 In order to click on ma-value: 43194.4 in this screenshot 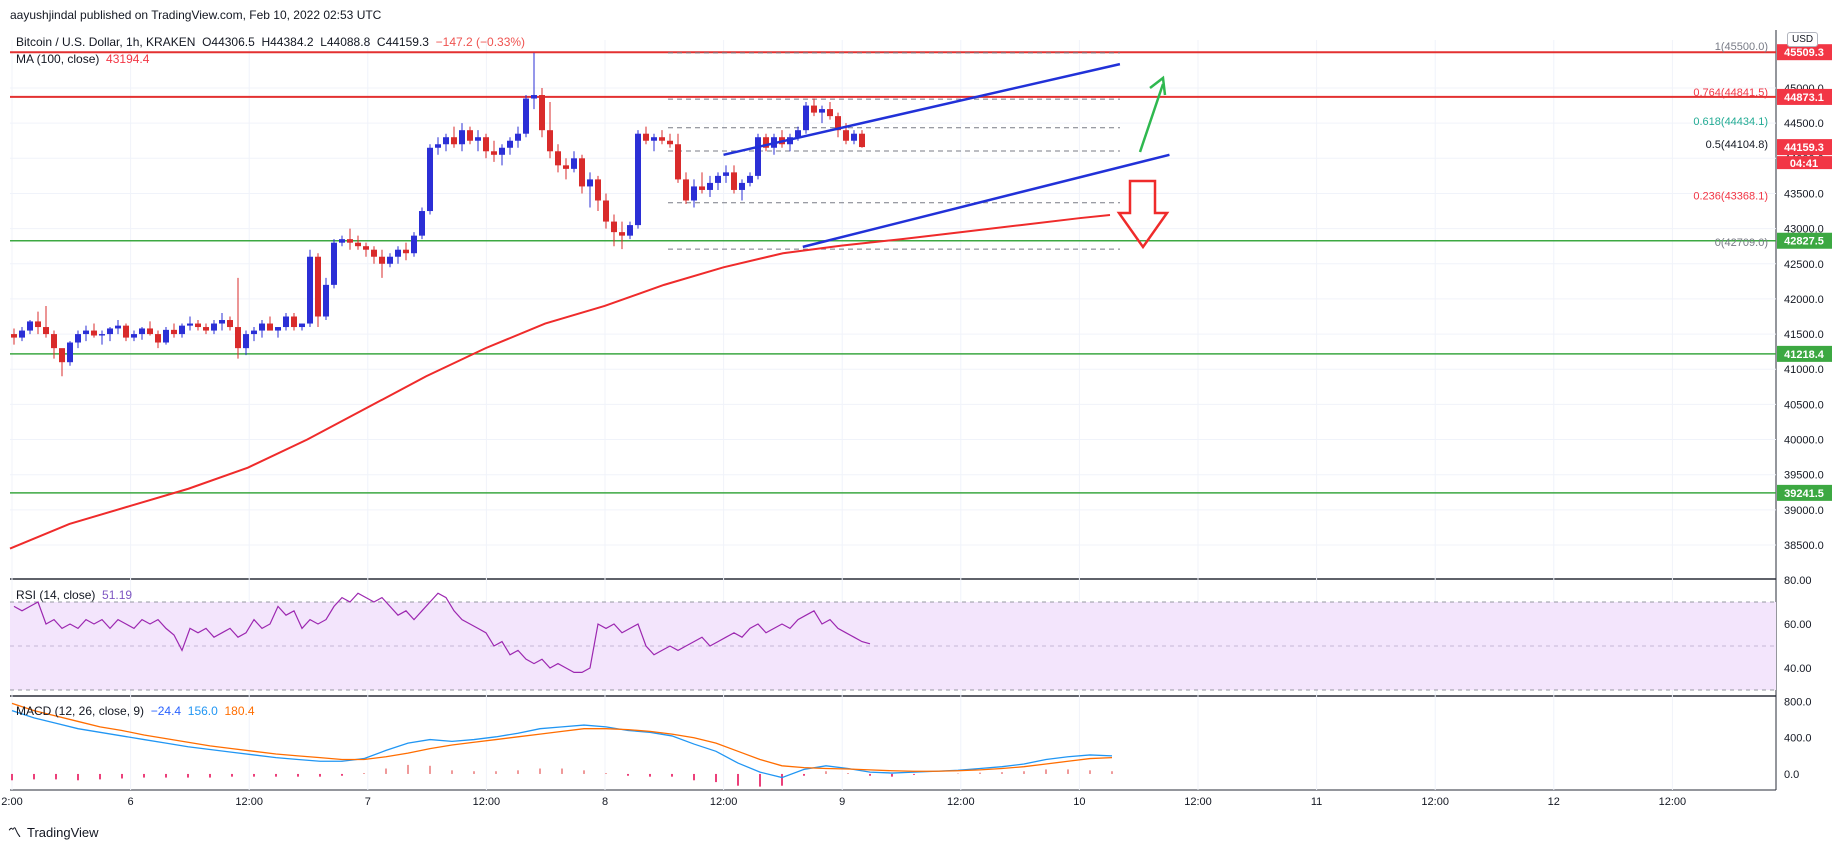, I will do `click(128, 59)`.